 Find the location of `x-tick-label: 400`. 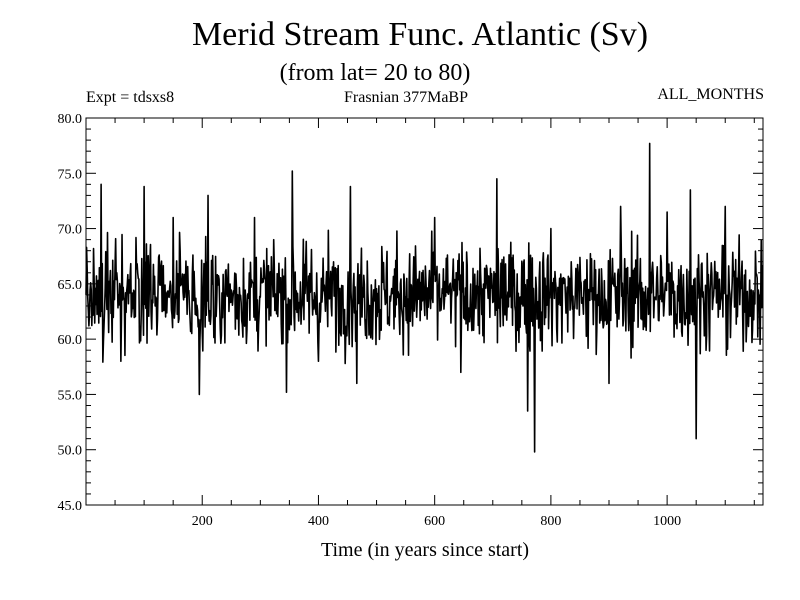

x-tick-label: 400 is located at coordinates (318, 521).